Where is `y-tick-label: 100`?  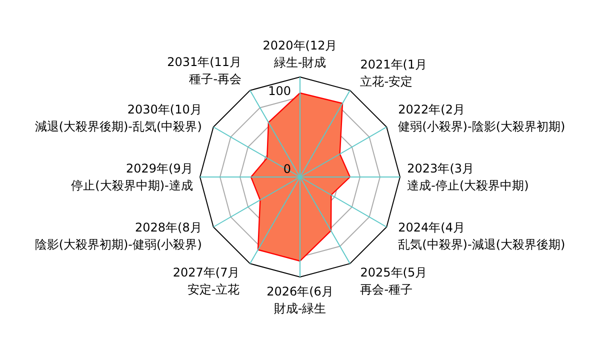
y-tick-label: 100 is located at coordinates (279, 91).